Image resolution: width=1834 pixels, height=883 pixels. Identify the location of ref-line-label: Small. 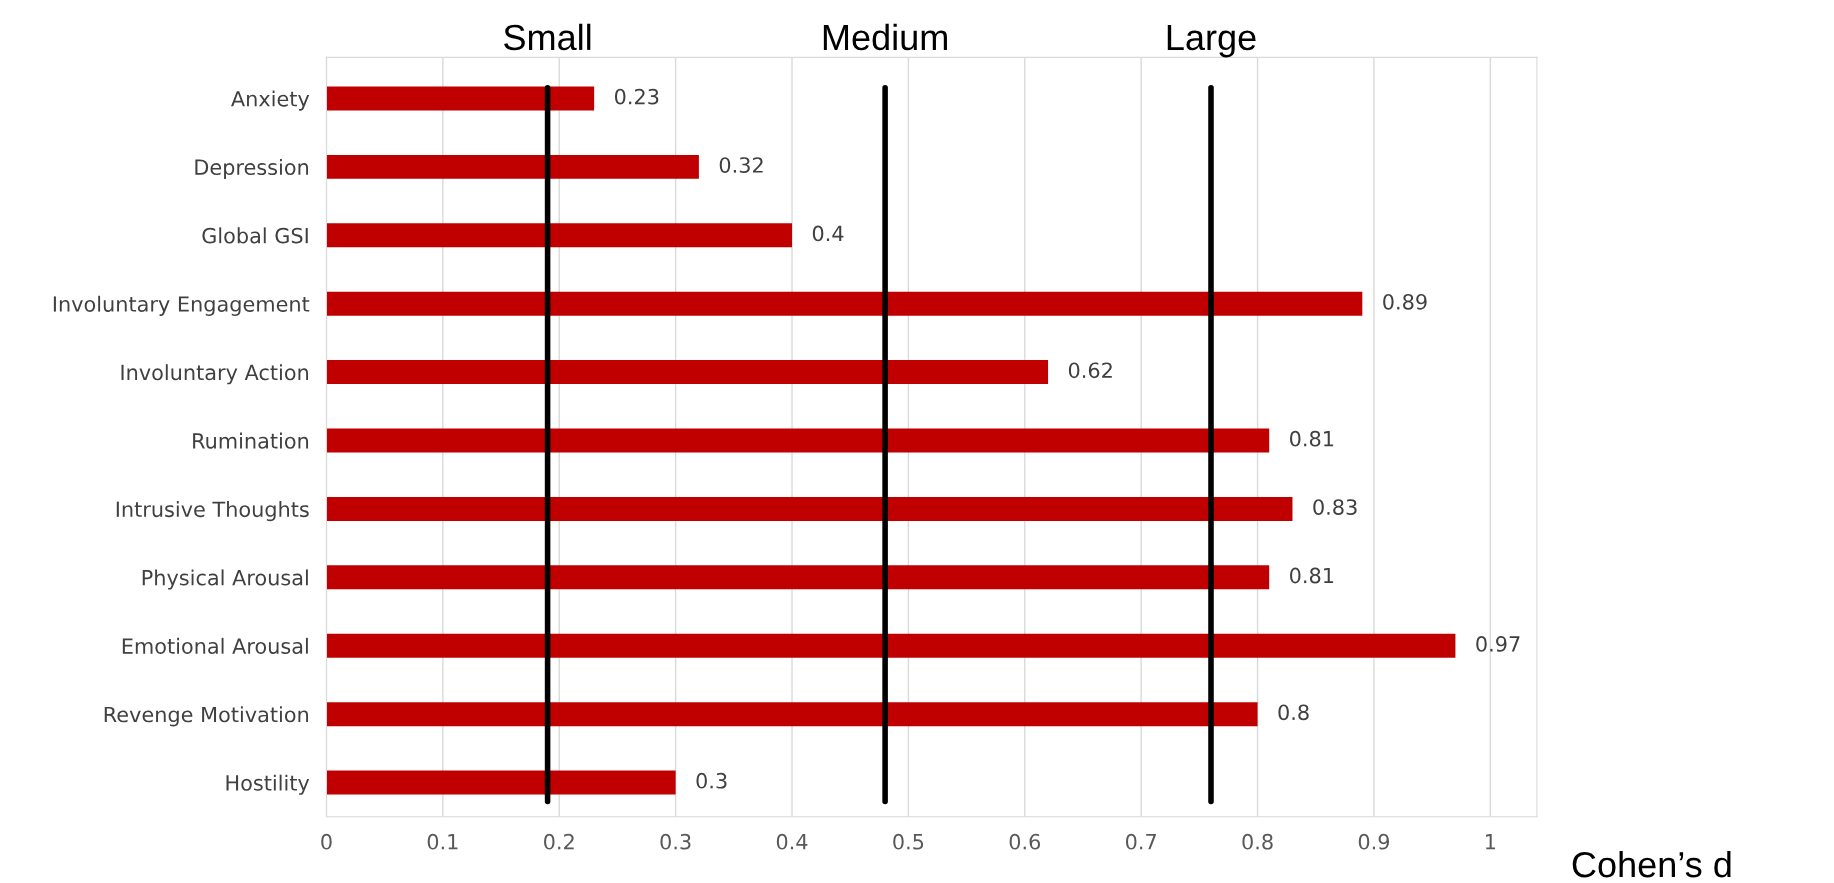
(547, 37).